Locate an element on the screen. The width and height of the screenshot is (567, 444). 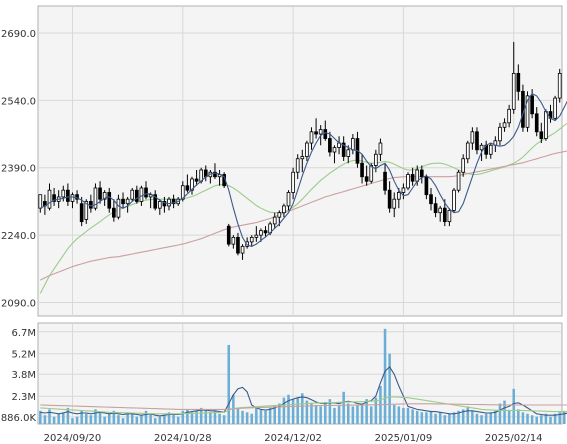
volume-ma-long-line is located at coordinates (303, 406).